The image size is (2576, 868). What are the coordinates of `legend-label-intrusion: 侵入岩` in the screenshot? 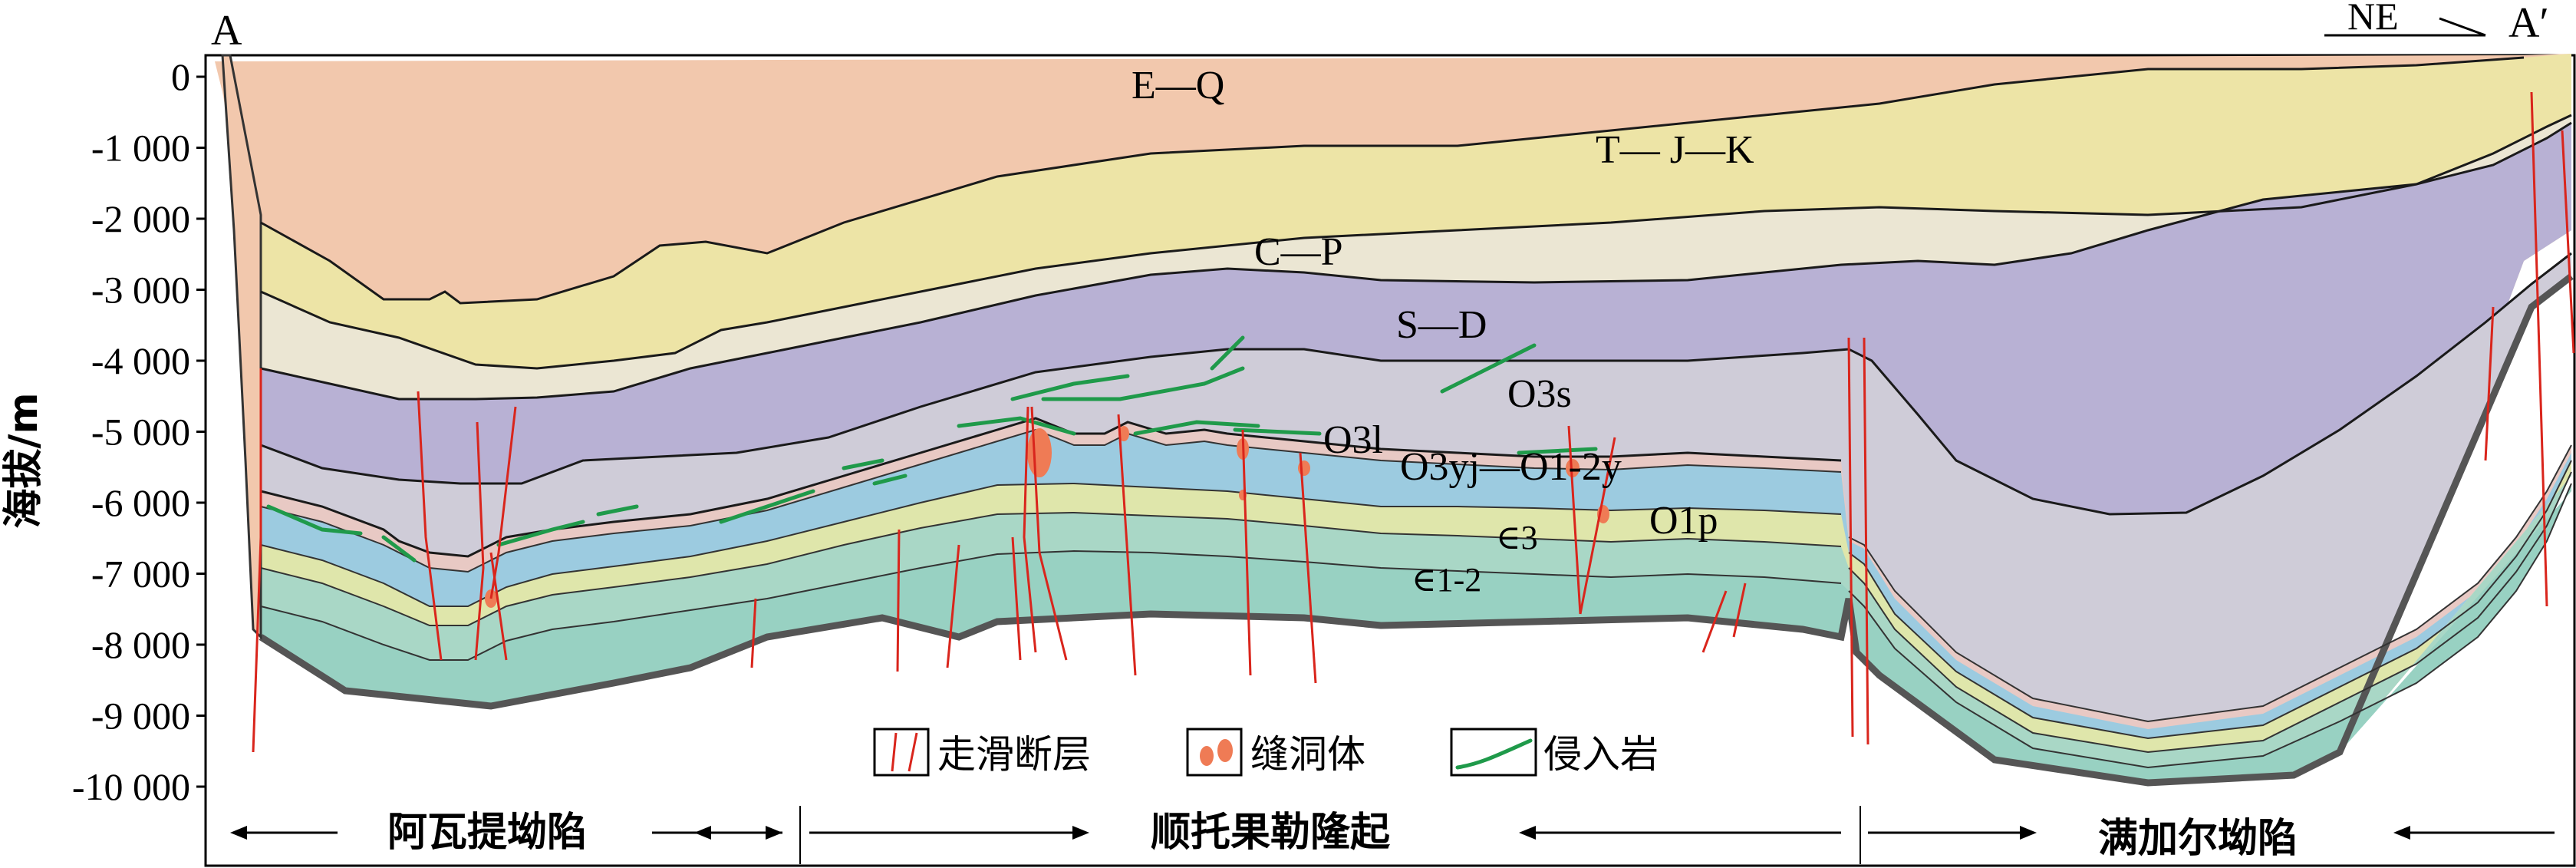 It's located at (1601, 755).